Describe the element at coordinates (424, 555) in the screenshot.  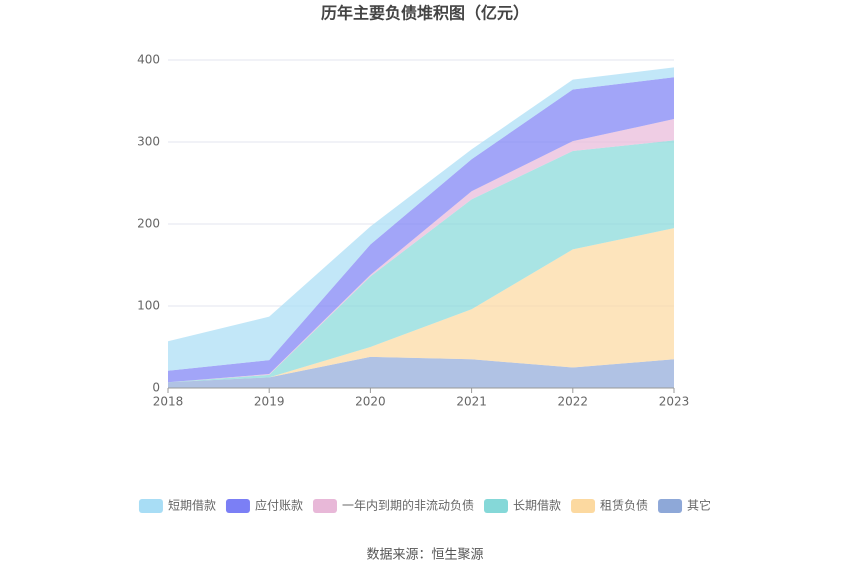
I see `source-note: 数据来源：恒生聚源` at that location.